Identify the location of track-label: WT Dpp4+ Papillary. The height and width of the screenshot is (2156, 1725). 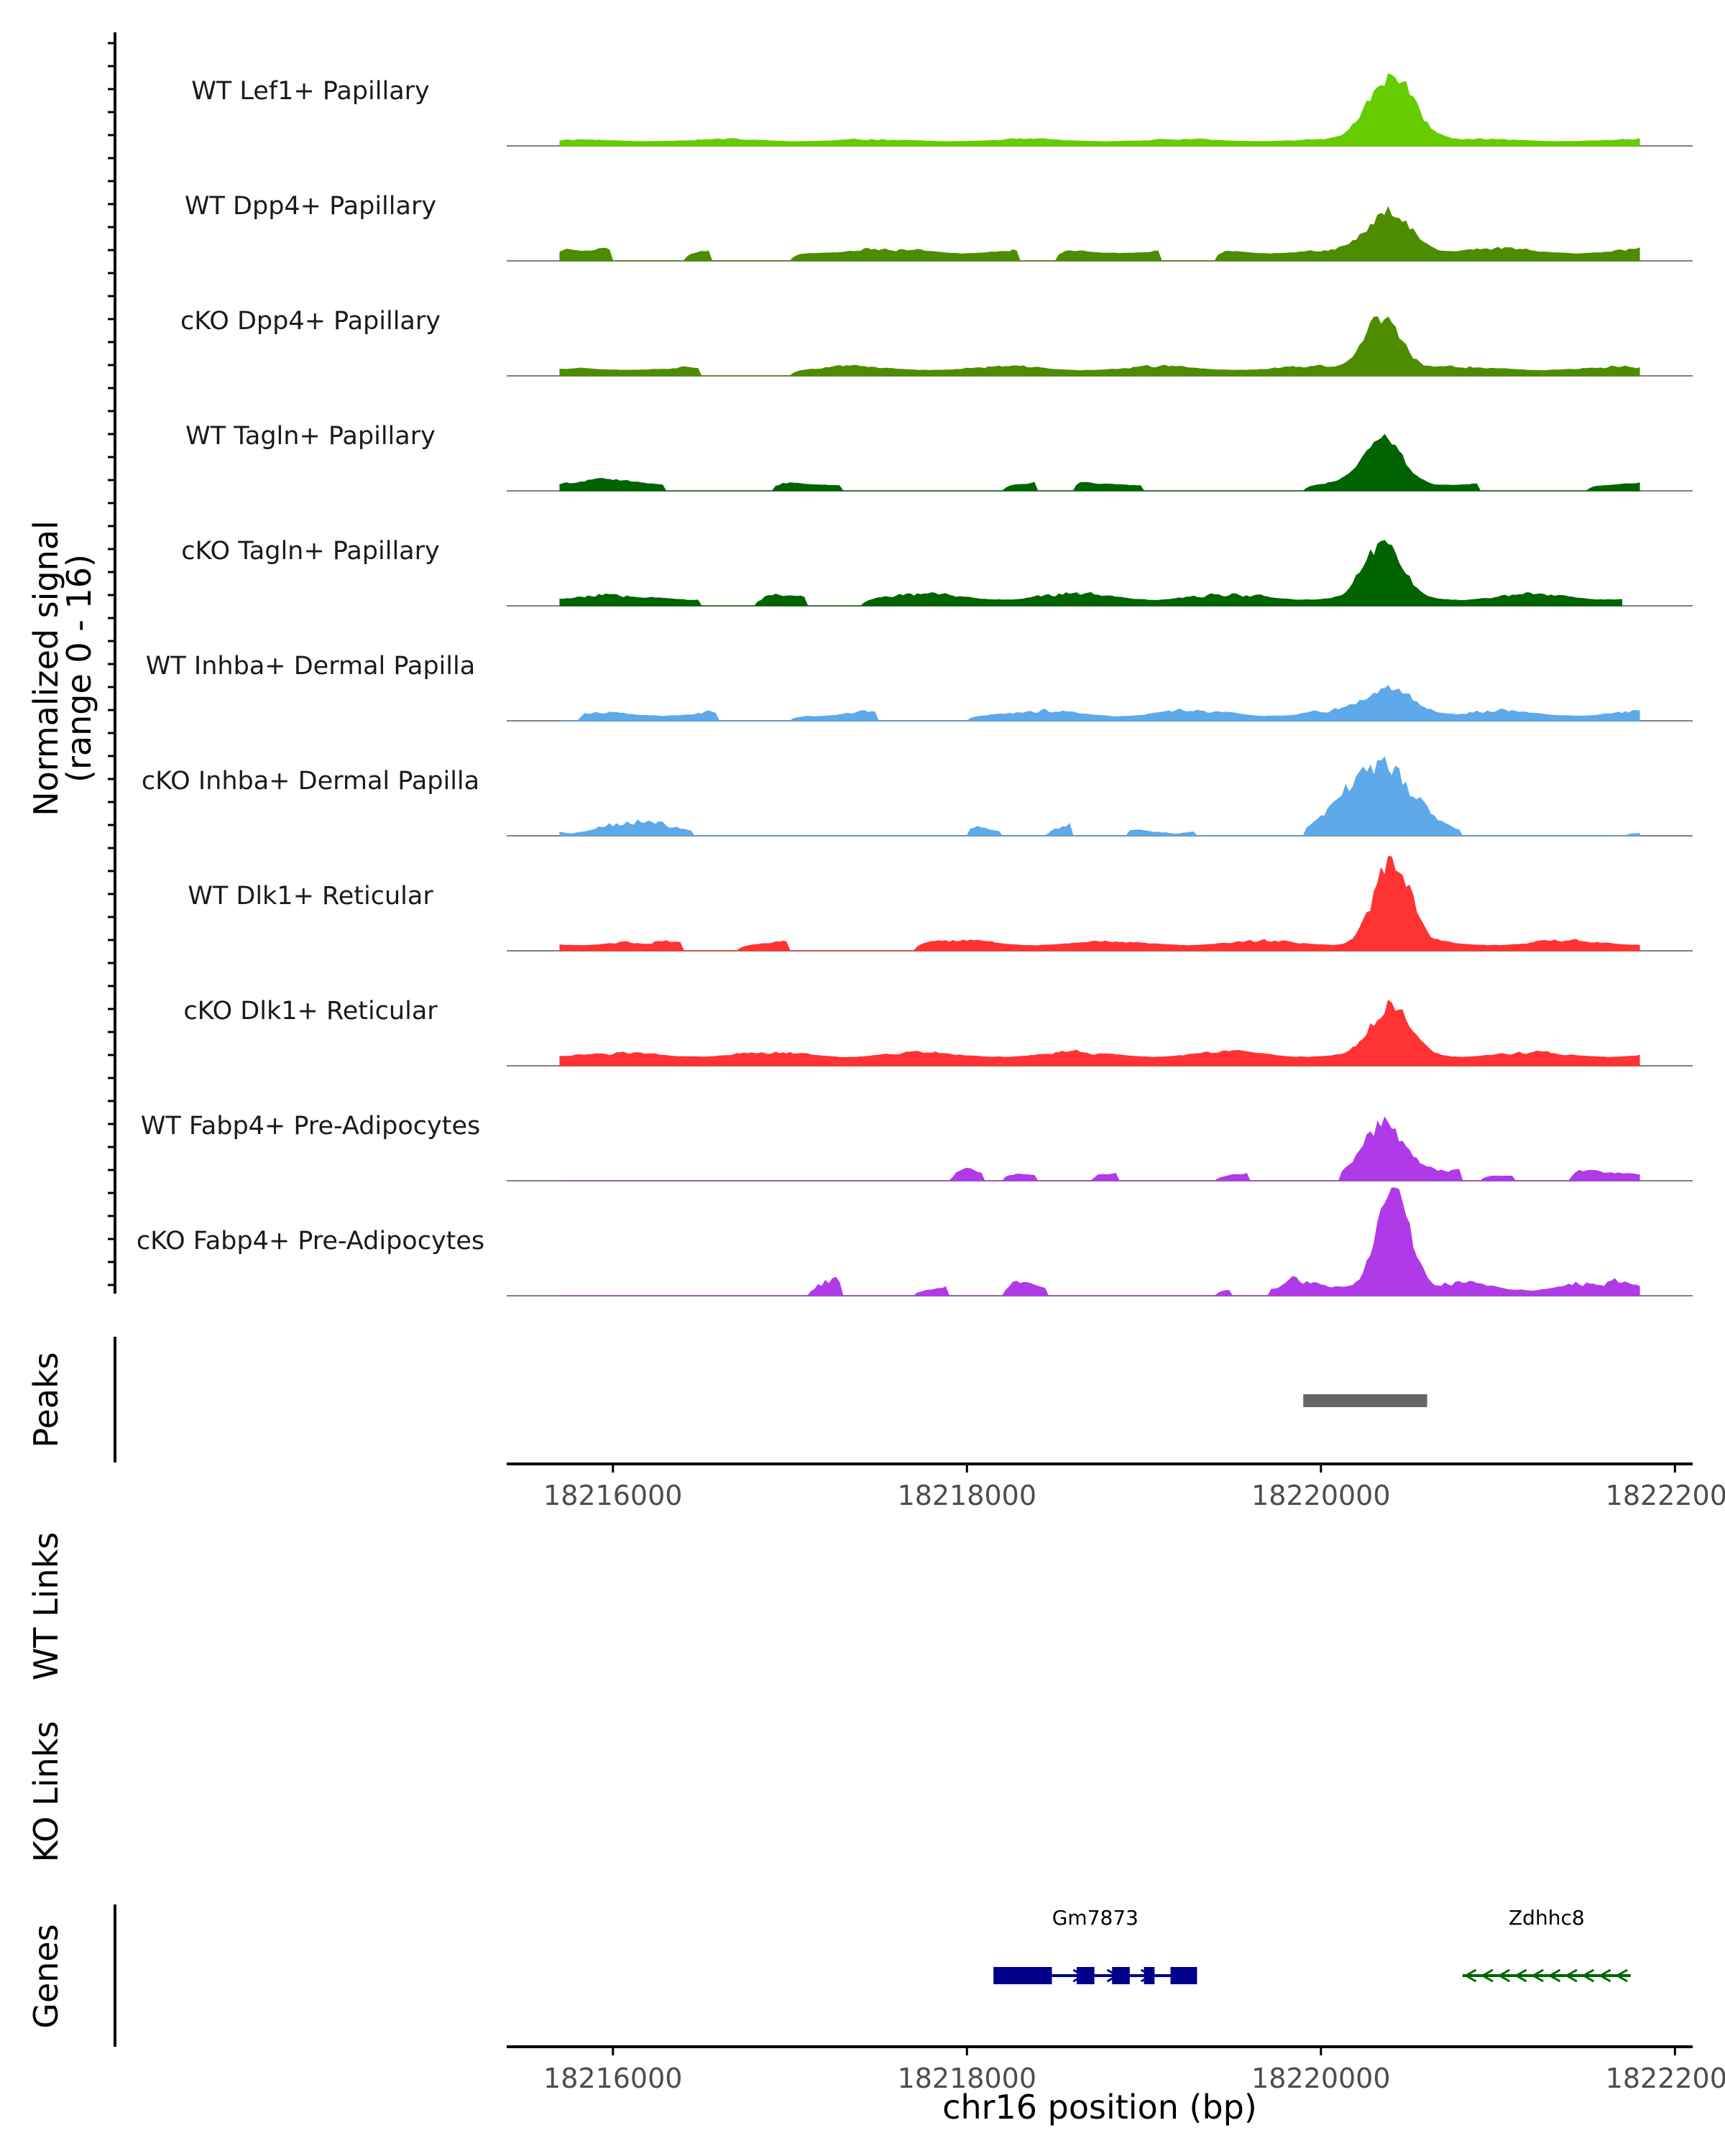
(310, 206).